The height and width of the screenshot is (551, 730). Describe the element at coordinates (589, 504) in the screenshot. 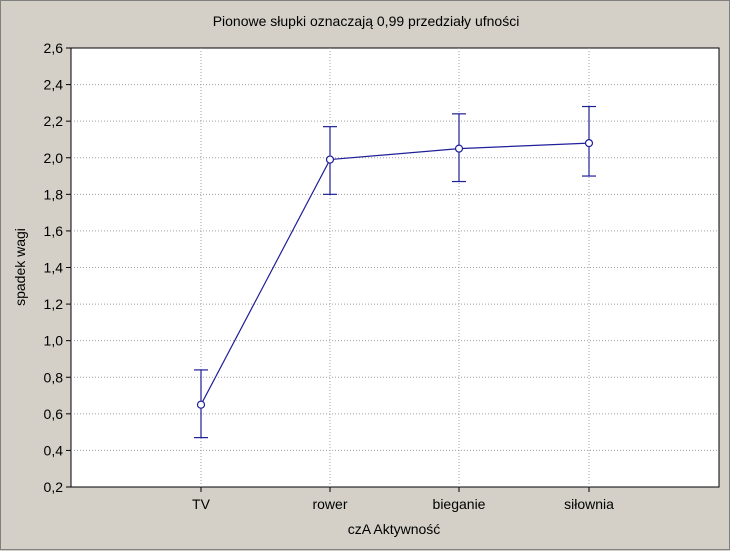

I see `x-tick-label: siłownia` at that location.